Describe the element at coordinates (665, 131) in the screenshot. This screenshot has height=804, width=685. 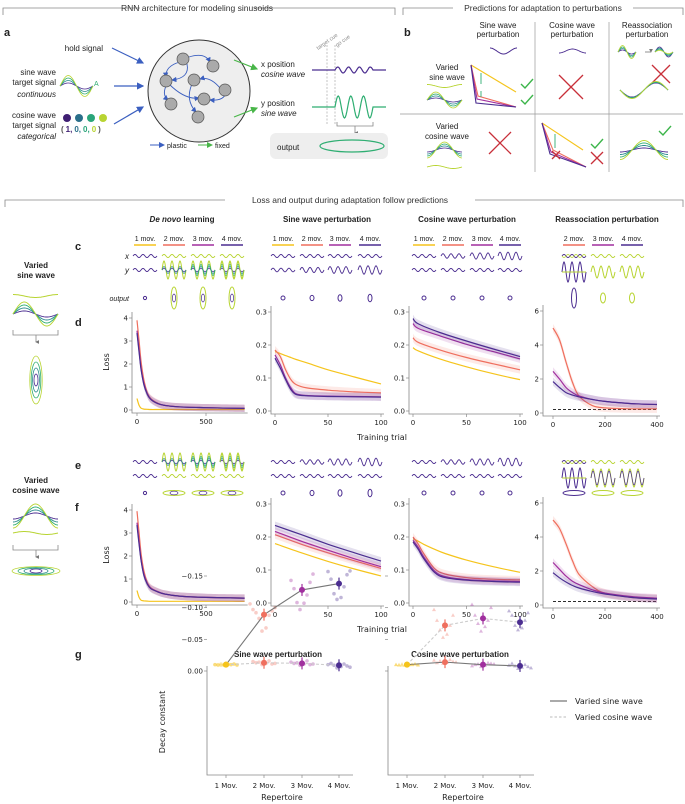
I see `check-icon` at that location.